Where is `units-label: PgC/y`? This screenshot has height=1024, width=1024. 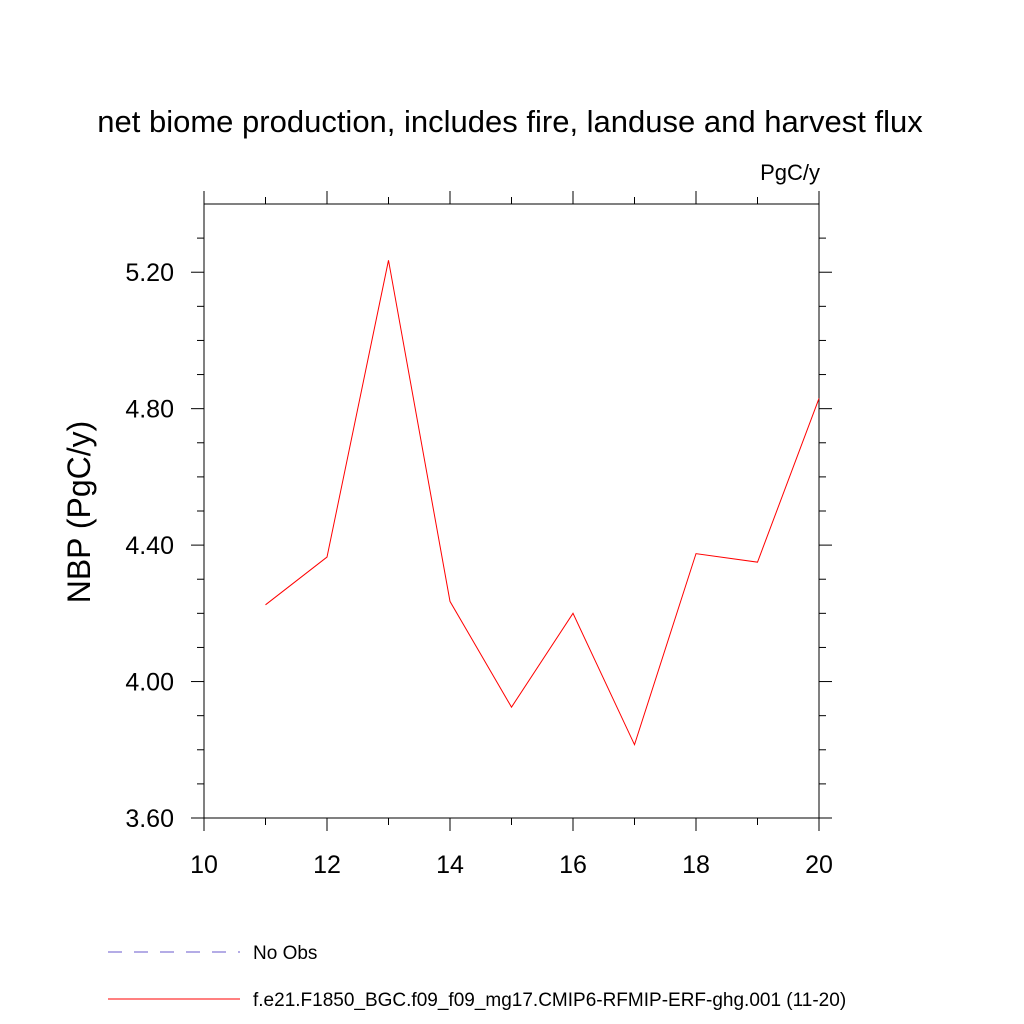
units-label: PgC/y is located at coordinates (790, 172).